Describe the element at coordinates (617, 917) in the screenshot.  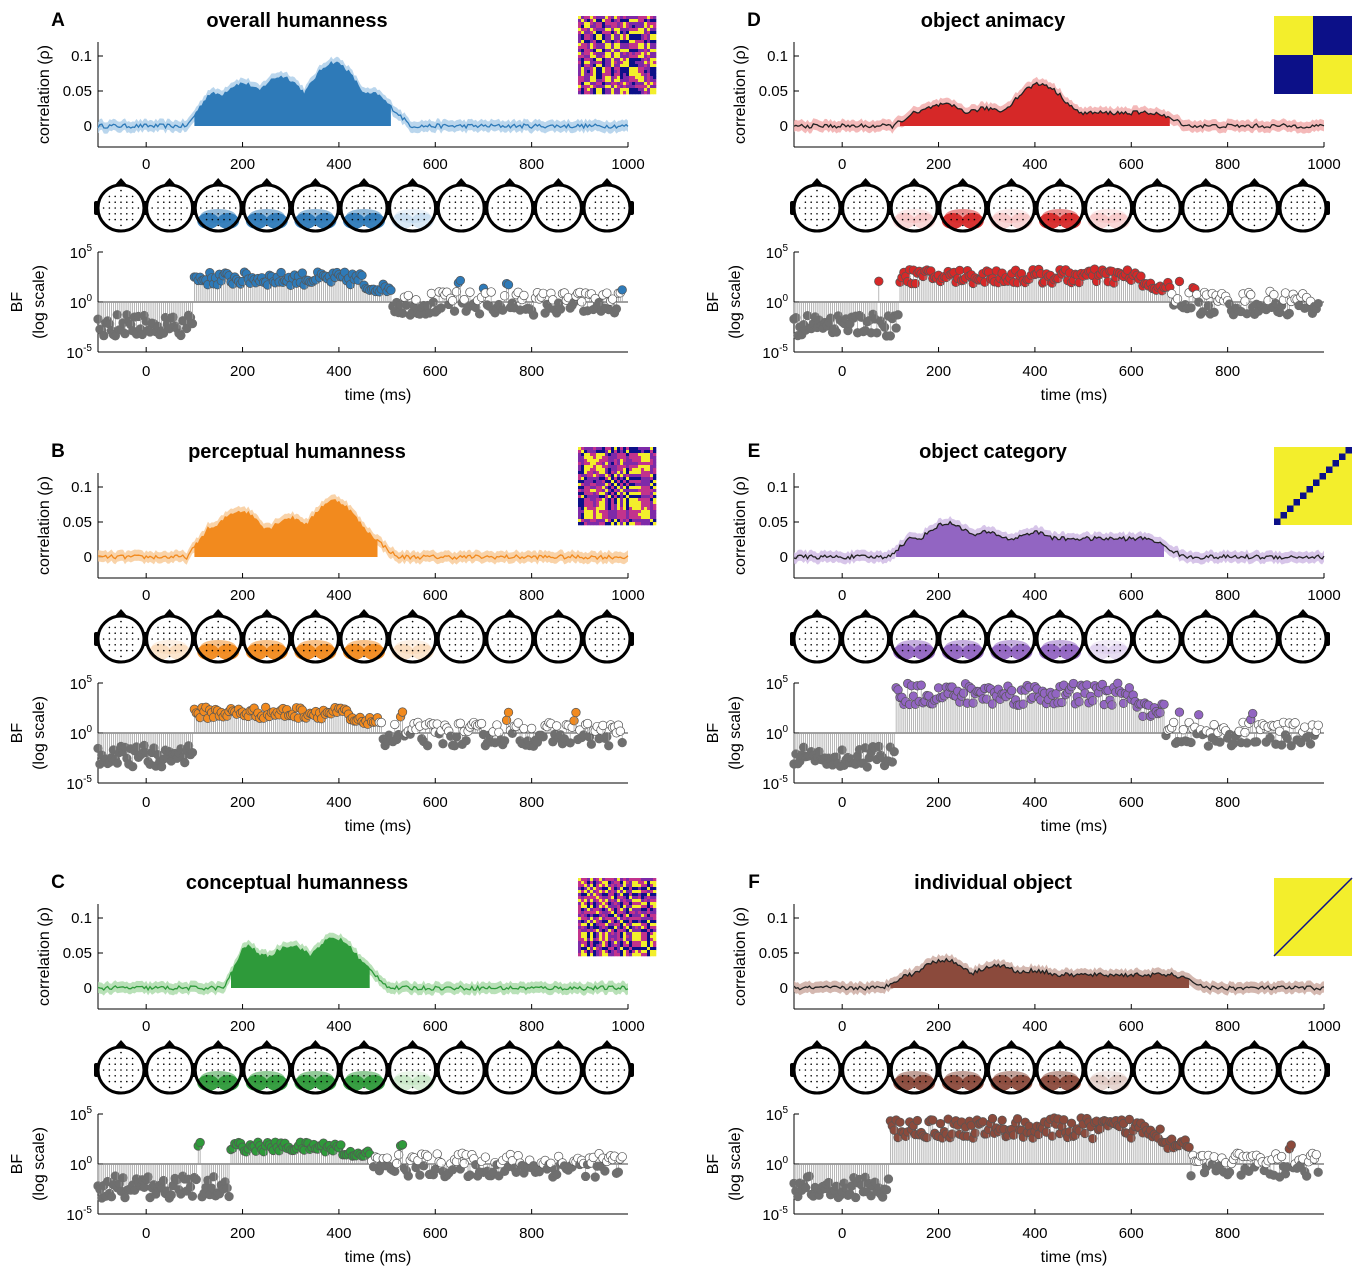
I see `rdm-humanness-matrix` at that location.